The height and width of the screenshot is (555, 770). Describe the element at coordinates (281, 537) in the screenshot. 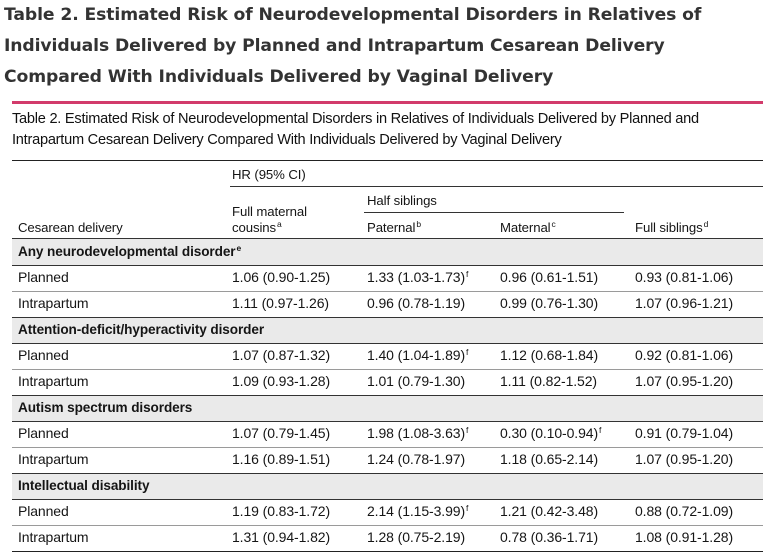

I see `cousins-value: 1.31 (0.94-1.82)` at that location.